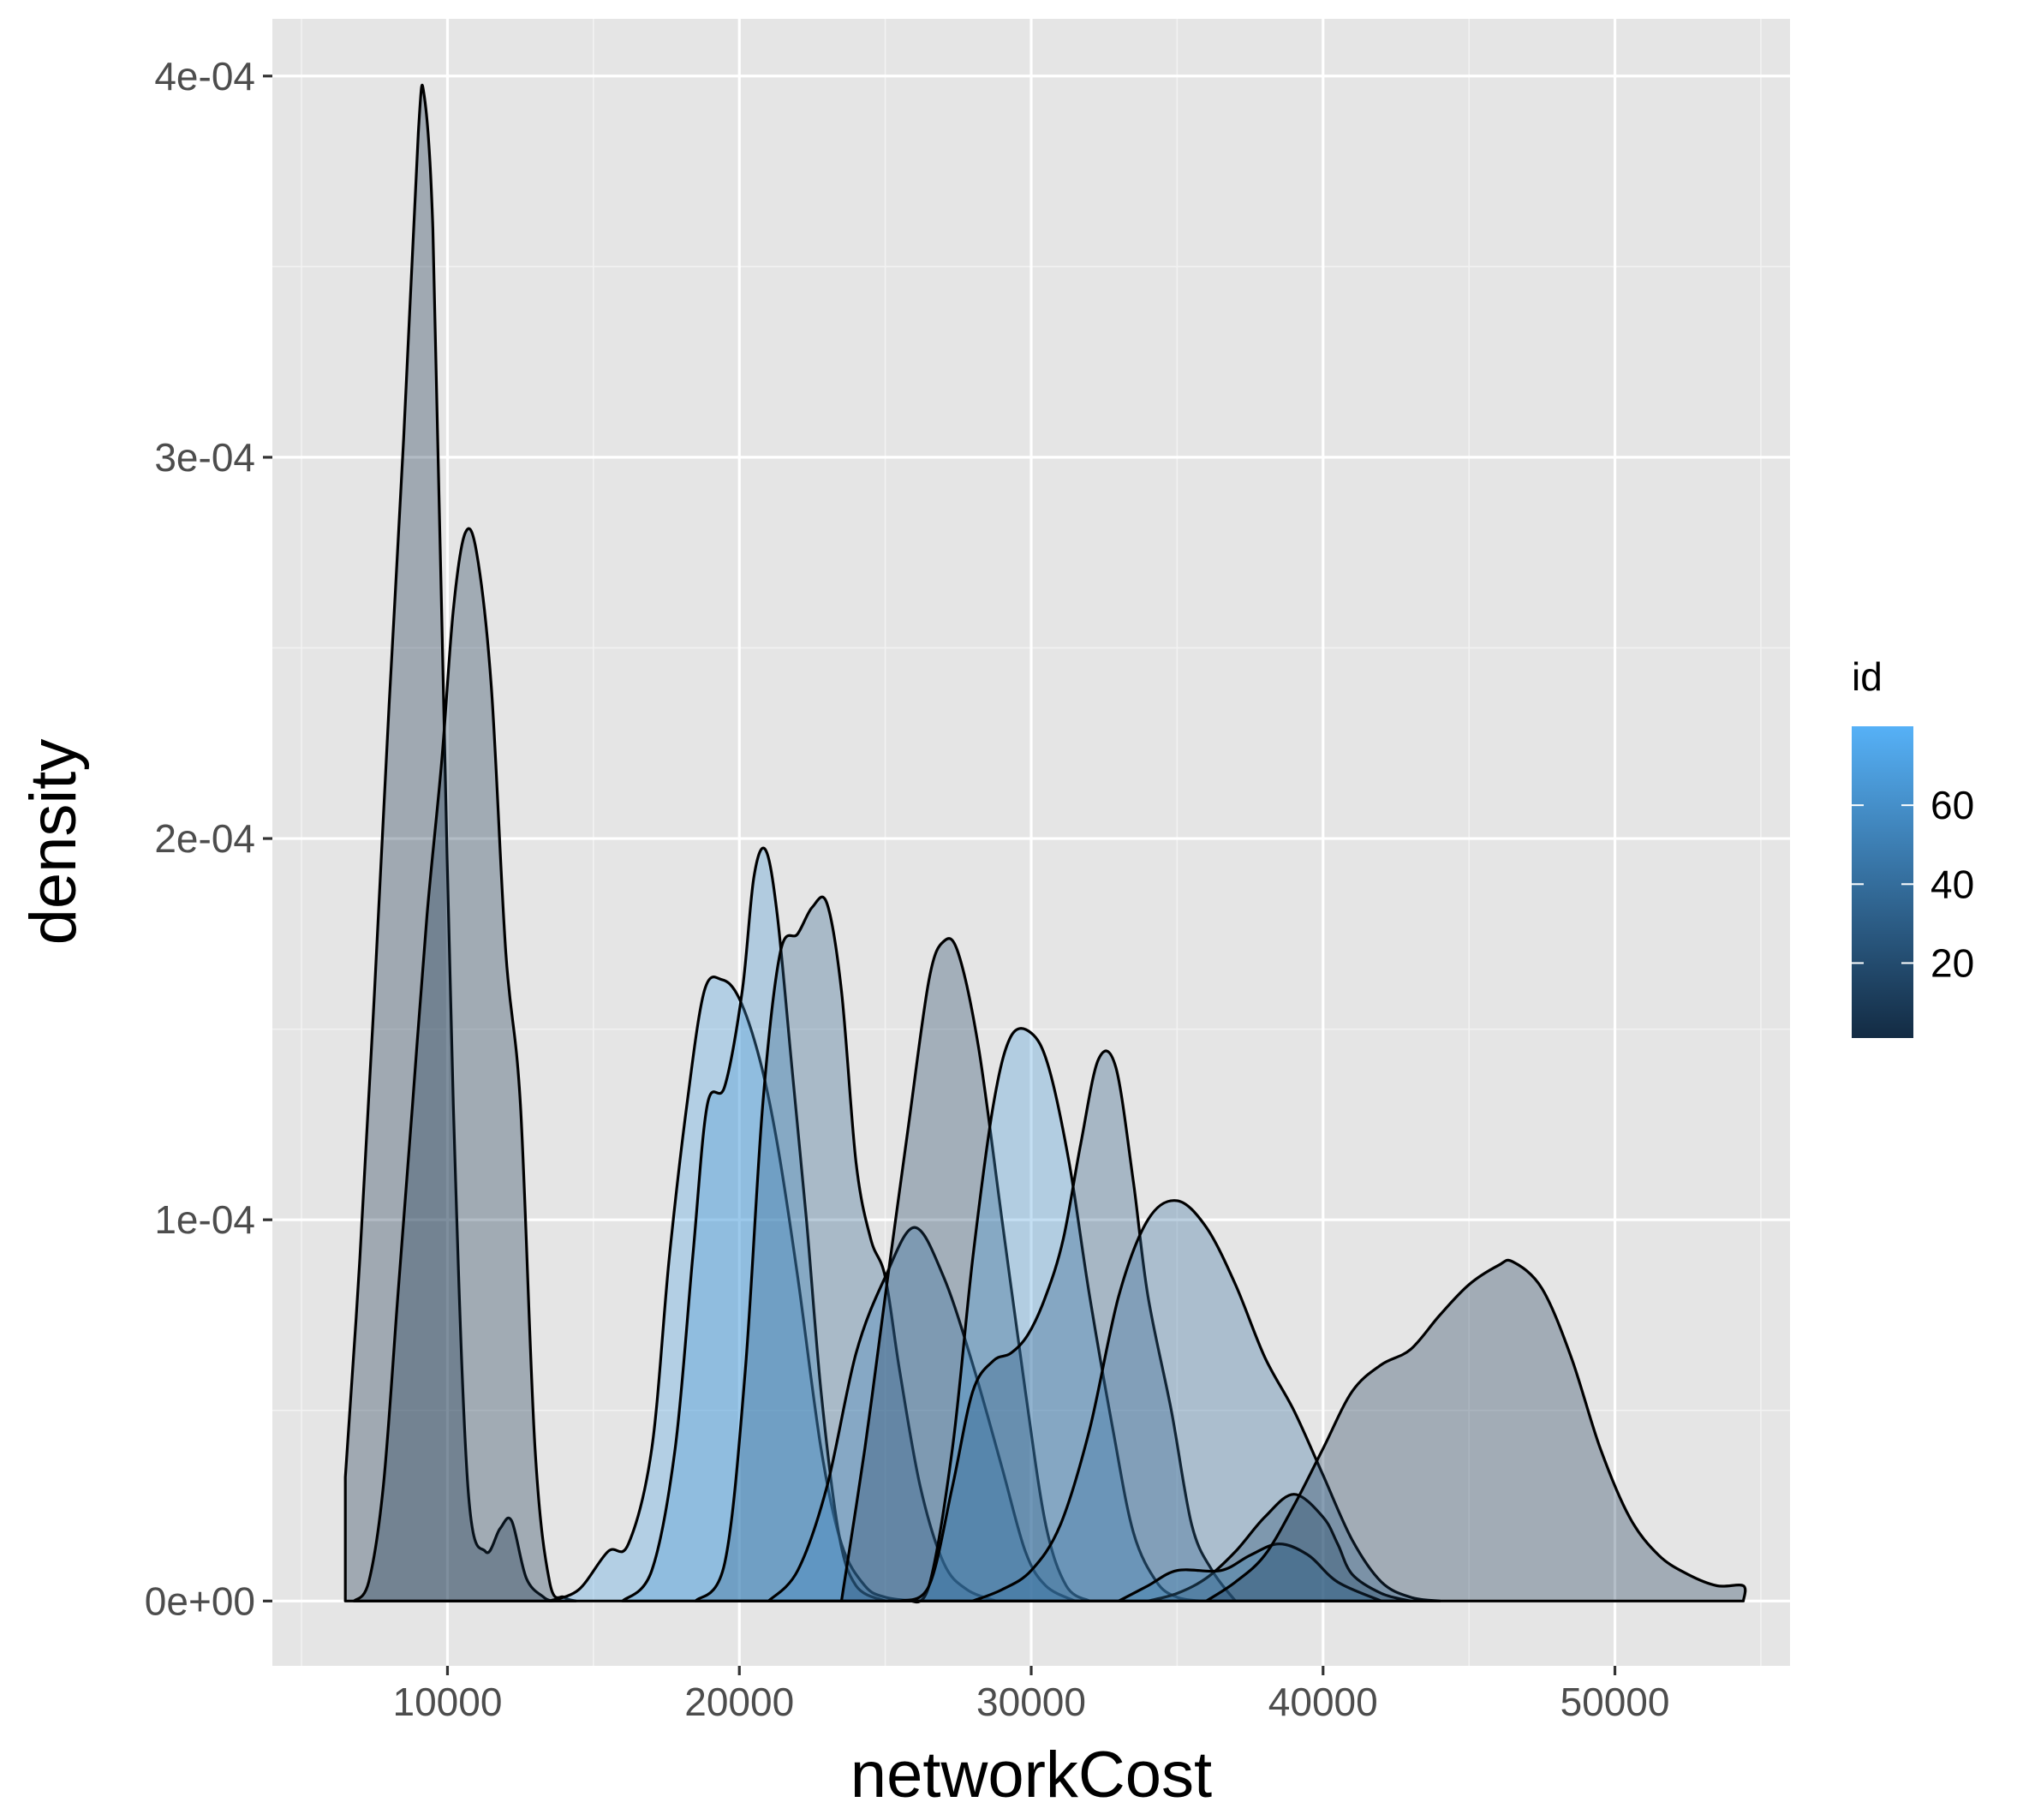 This screenshot has width=2023, height=1820. What do you see at coordinates (204, 838) in the screenshot?
I see `y-tick-label: 2e-04` at bounding box center [204, 838].